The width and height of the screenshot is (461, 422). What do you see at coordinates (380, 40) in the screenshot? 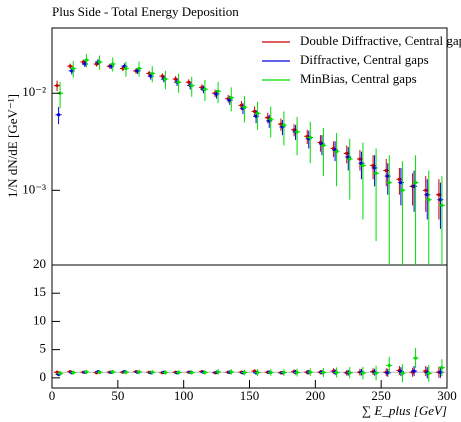
I see `legend-label: Double Diffractive, Central gaps` at bounding box center [380, 40].